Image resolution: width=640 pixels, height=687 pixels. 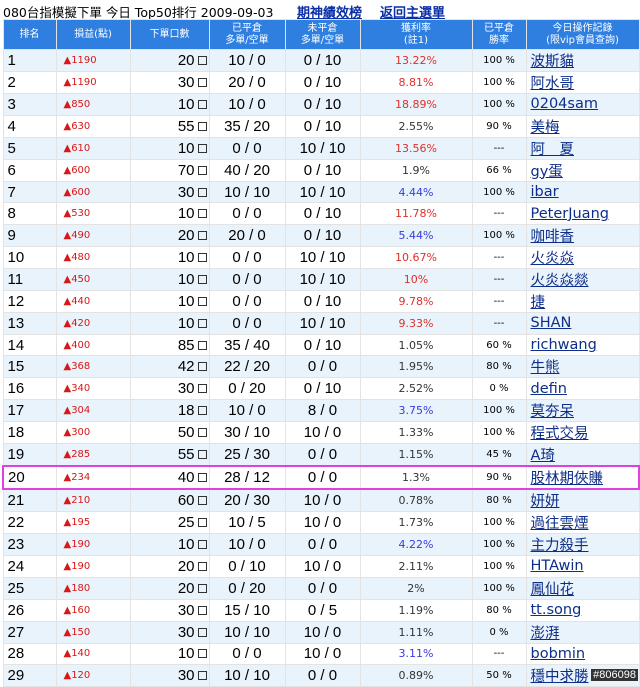 What do you see at coordinates (321, 126) in the screenshot?
I see `table-row: 4 ▲630 55 35 / 20 0 / 10 2.55% 90 % 美梅` at bounding box center [321, 126].